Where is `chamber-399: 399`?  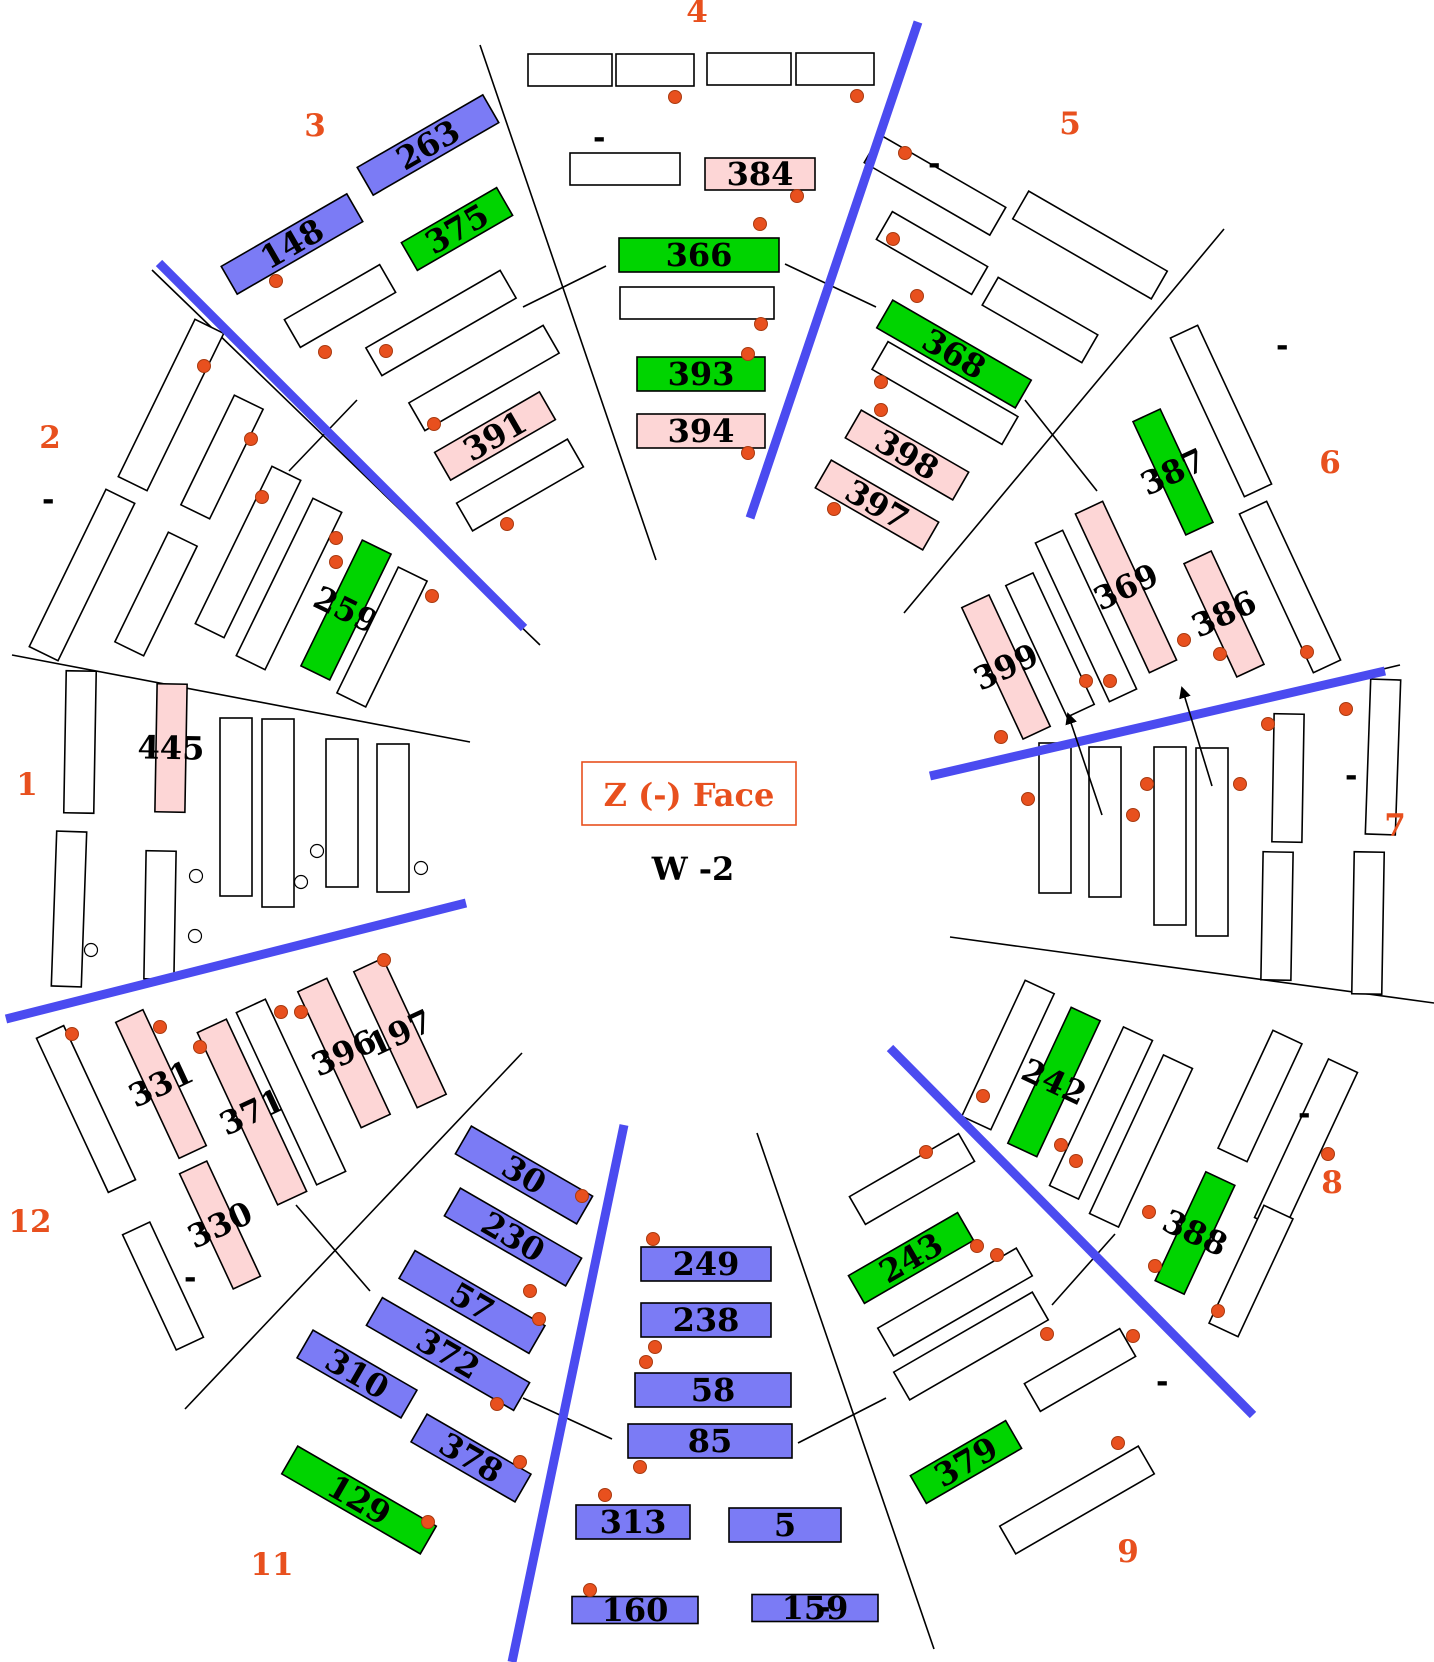
chamber-399: 399 is located at coordinates (1006, 667).